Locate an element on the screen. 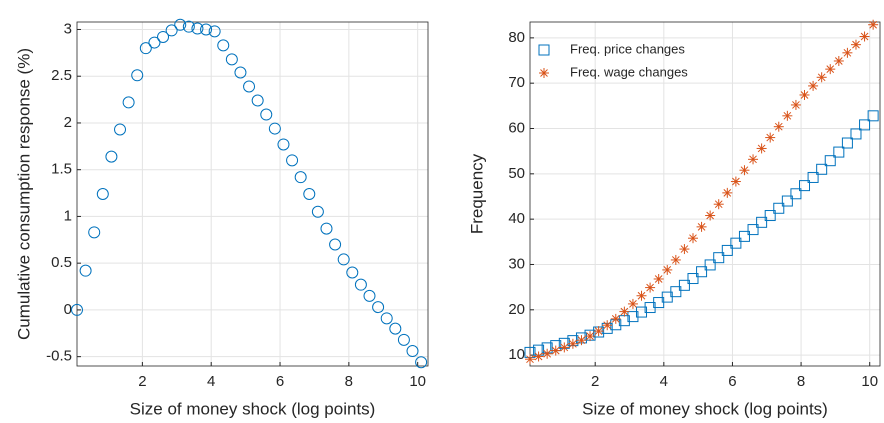 This screenshot has height=423, width=884. y-tick-label: 40 is located at coordinates (516, 218).